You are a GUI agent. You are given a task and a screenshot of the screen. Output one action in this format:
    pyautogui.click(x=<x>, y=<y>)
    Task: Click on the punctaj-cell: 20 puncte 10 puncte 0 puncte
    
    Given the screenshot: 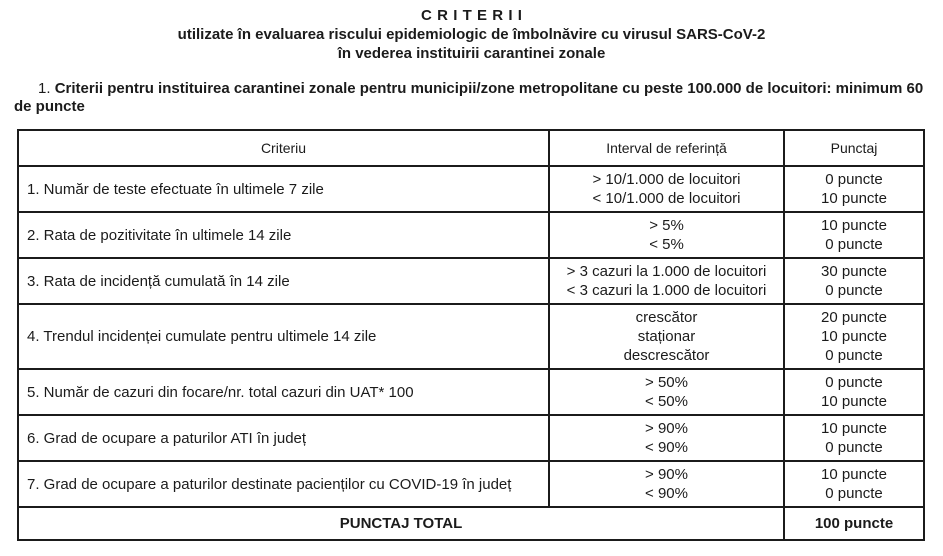 What is the action you would take?
    pyautogui.click(x=854, y=336)
    